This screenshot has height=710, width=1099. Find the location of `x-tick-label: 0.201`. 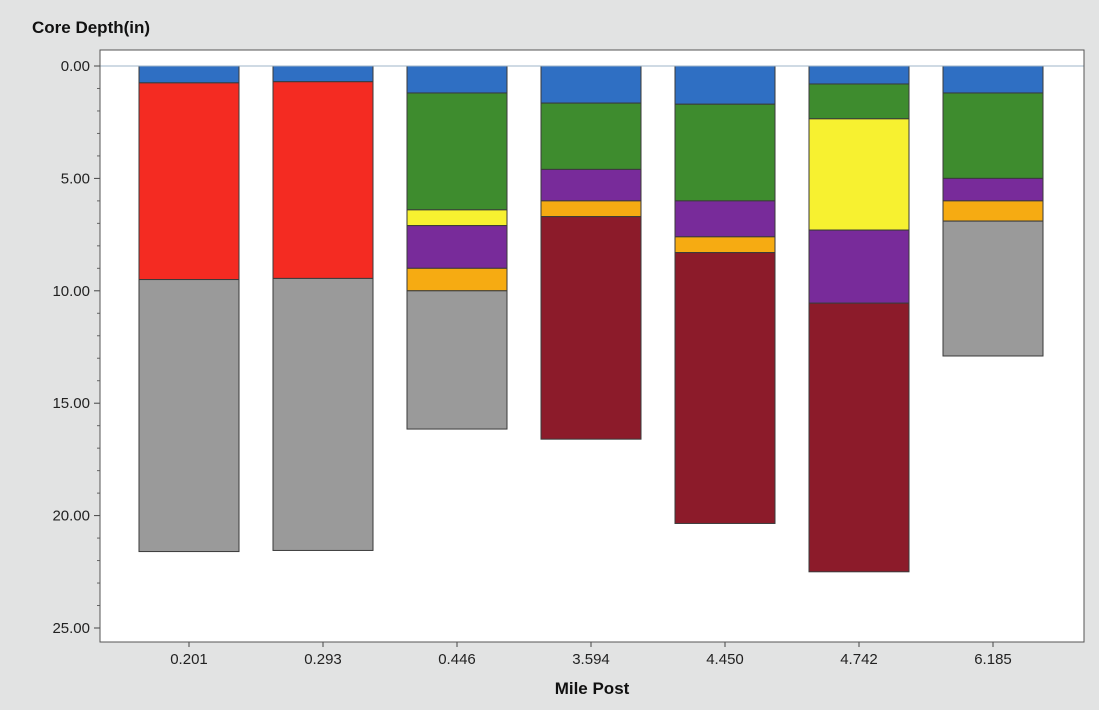

x-tick-label: 0.201 is located at coordinates (189, 659).